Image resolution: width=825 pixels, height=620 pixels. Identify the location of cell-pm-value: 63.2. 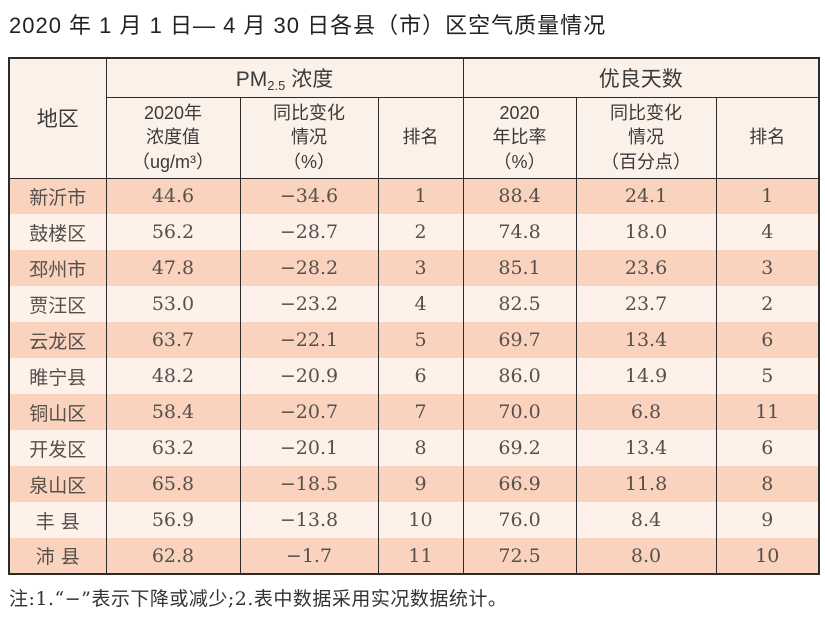
(173, 448).